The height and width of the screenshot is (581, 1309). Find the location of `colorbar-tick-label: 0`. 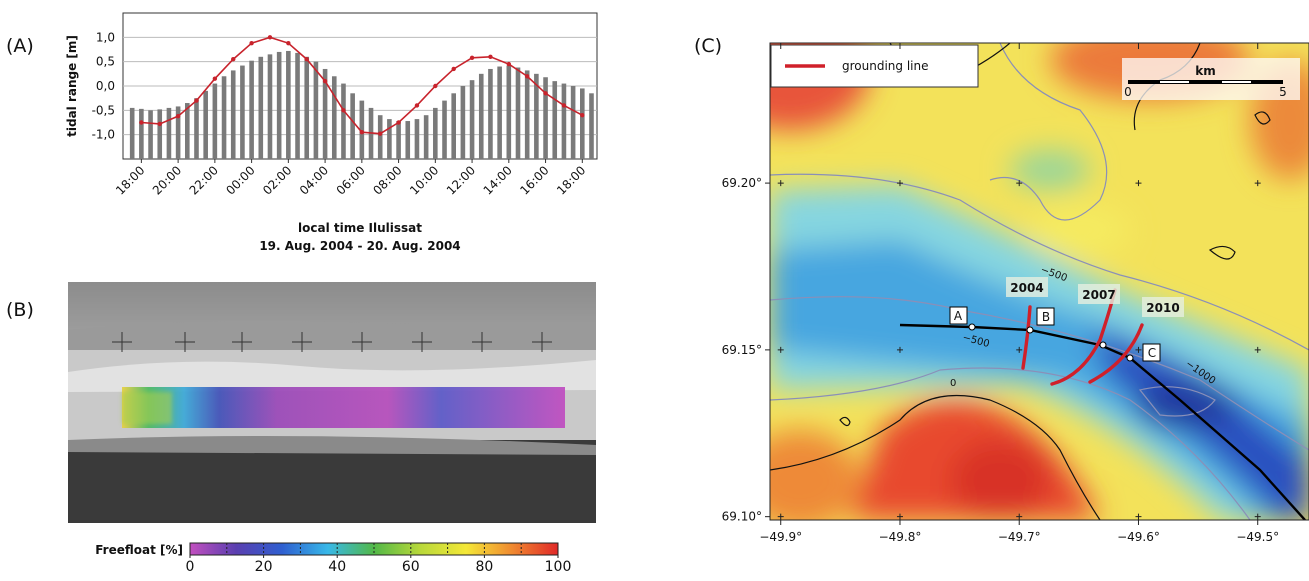

colorbar-tick-label: 0 is located at coordinates (190, 567).